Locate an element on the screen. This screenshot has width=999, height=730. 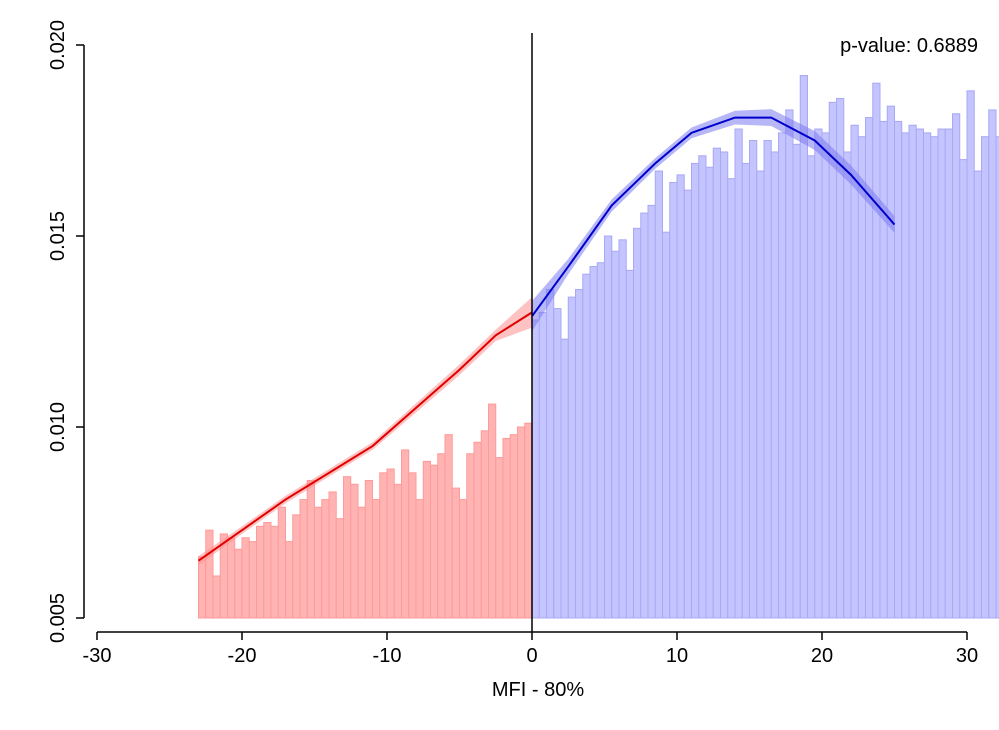
y-axis-ticks: 0.005 0.010 0.015 0.020 is located at coordinates (65, 331).